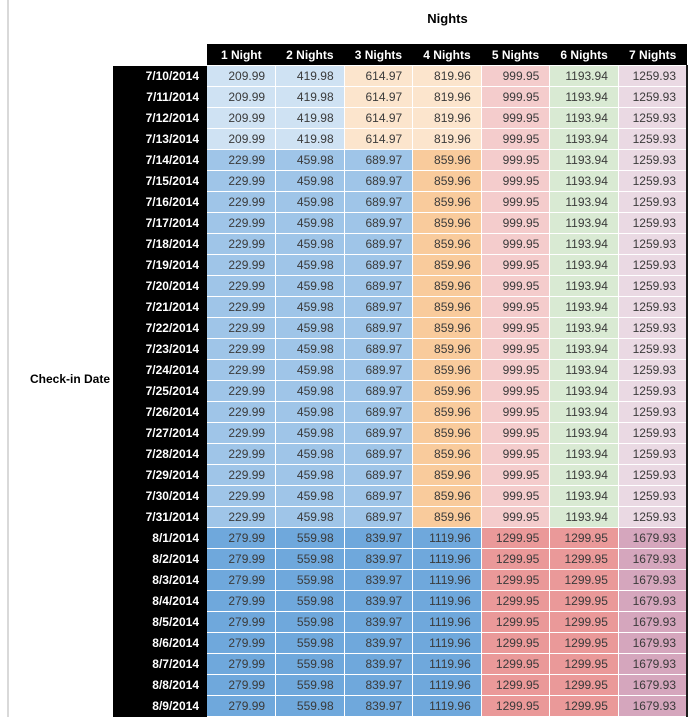  Describe the element at coordinates (160, 454) in the screenshot. I see `checkin-date-cell: 7/28/2014` at that location.